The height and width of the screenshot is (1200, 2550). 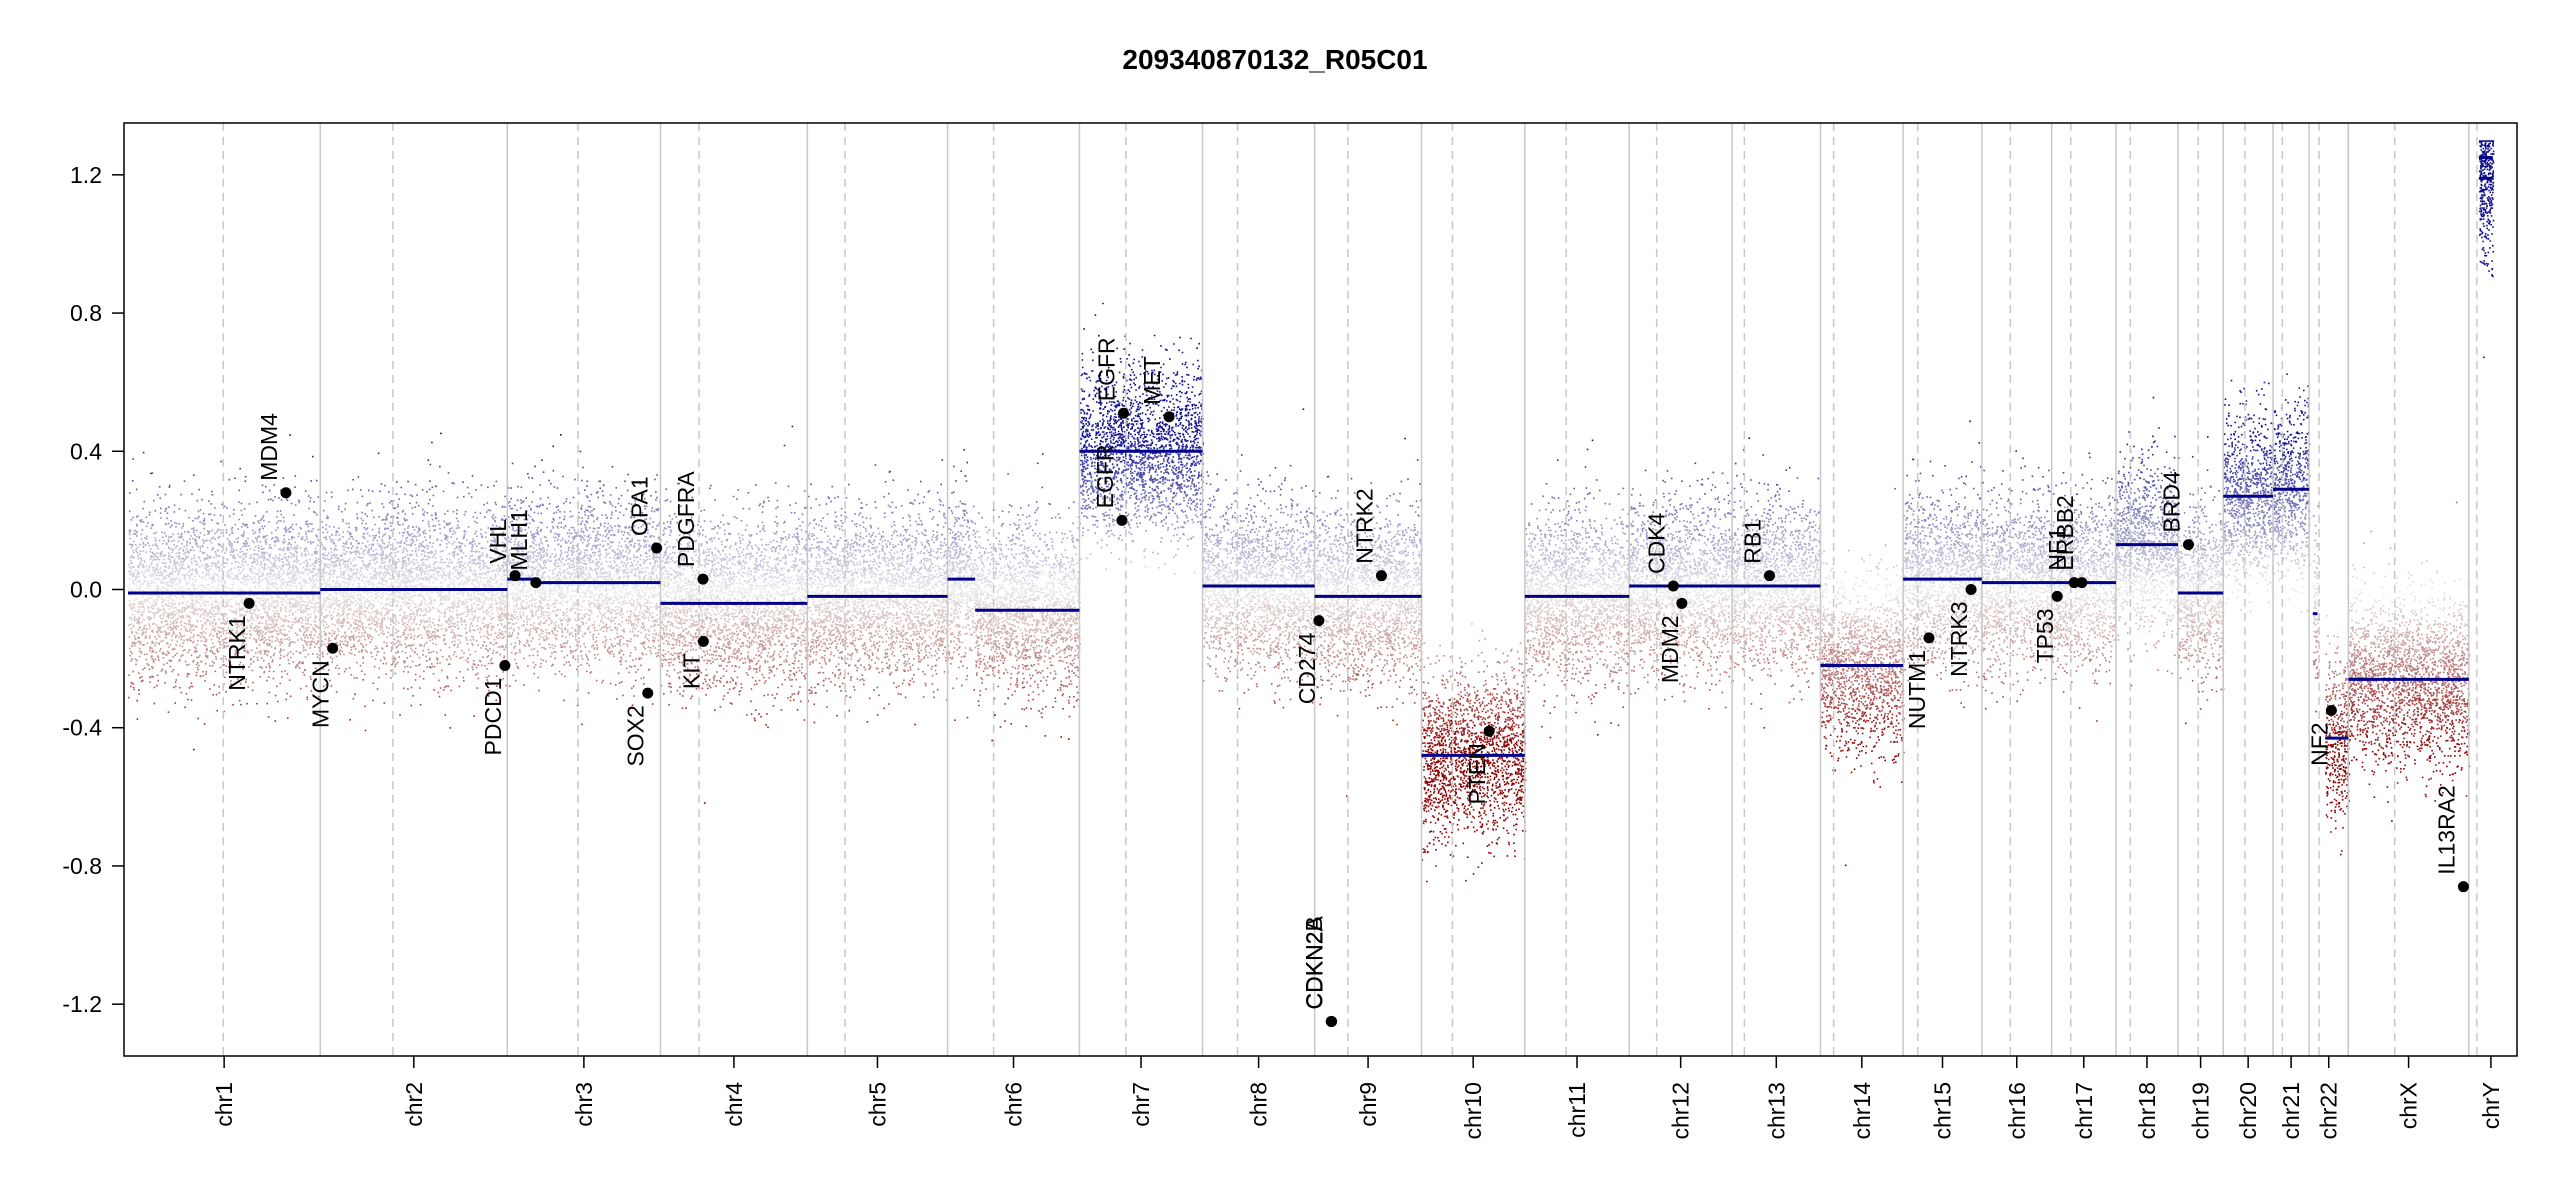 I want to click on y-tick-label: 0.0, so click(x=86, y=590).